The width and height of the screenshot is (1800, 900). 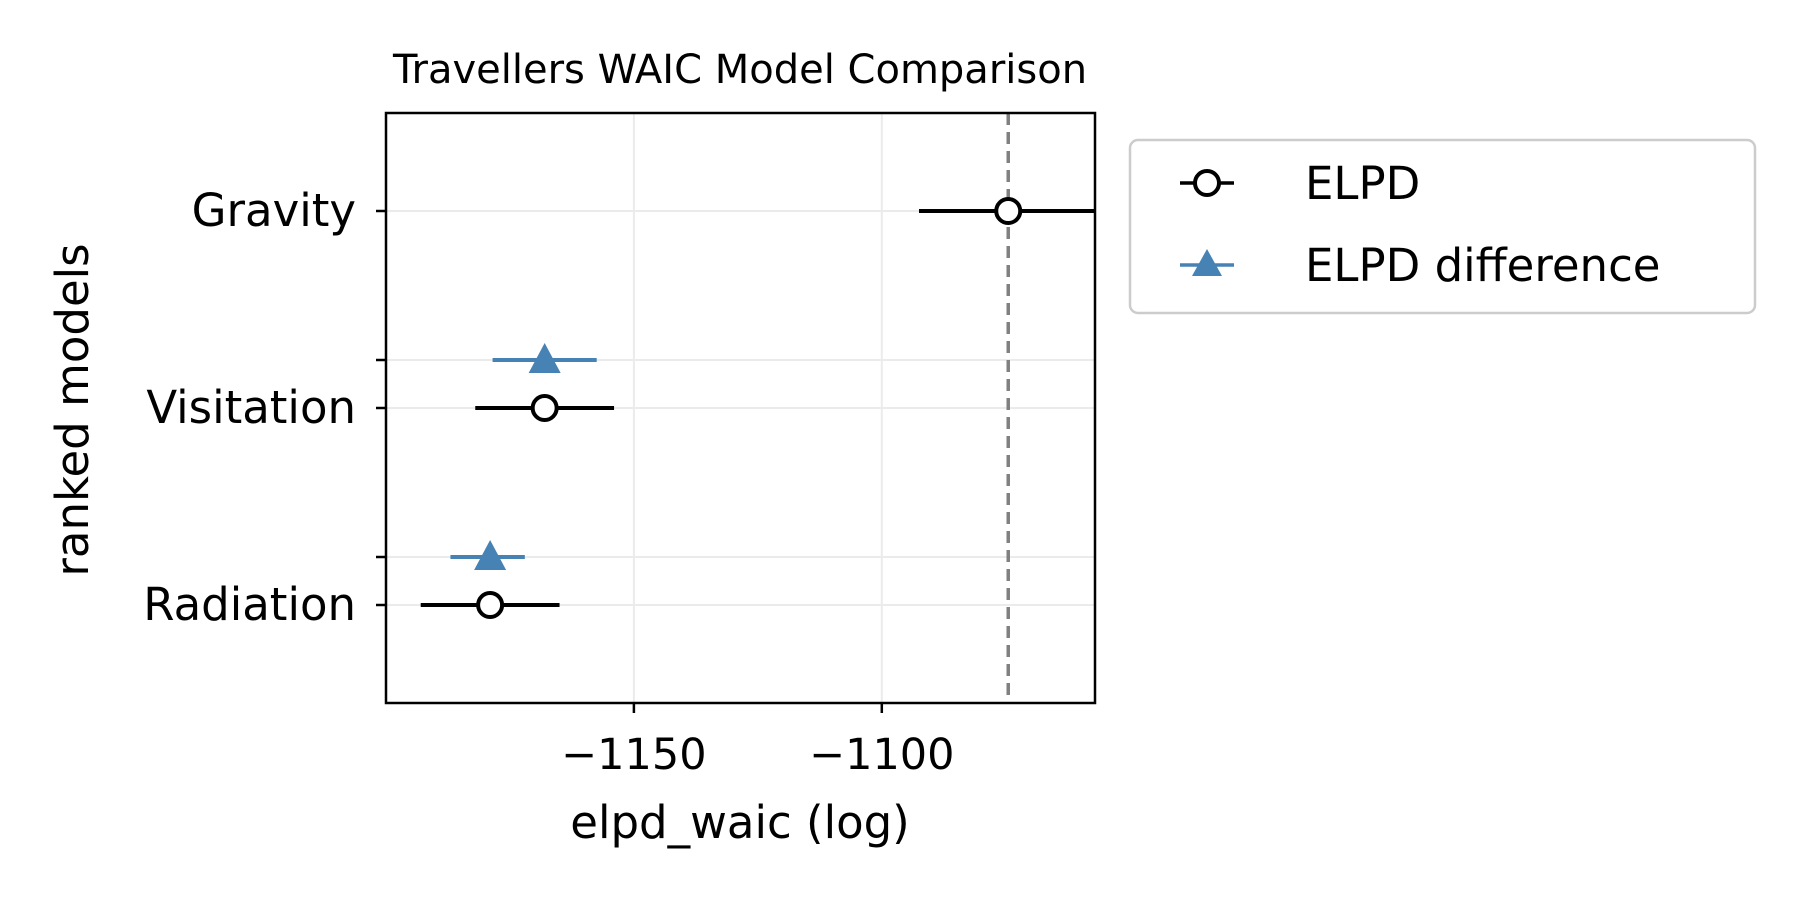 What do you see at coordinates (1207, 183) in the screenshot?
I see `legend-elpd-marker` at bounding box center [1207, 183].